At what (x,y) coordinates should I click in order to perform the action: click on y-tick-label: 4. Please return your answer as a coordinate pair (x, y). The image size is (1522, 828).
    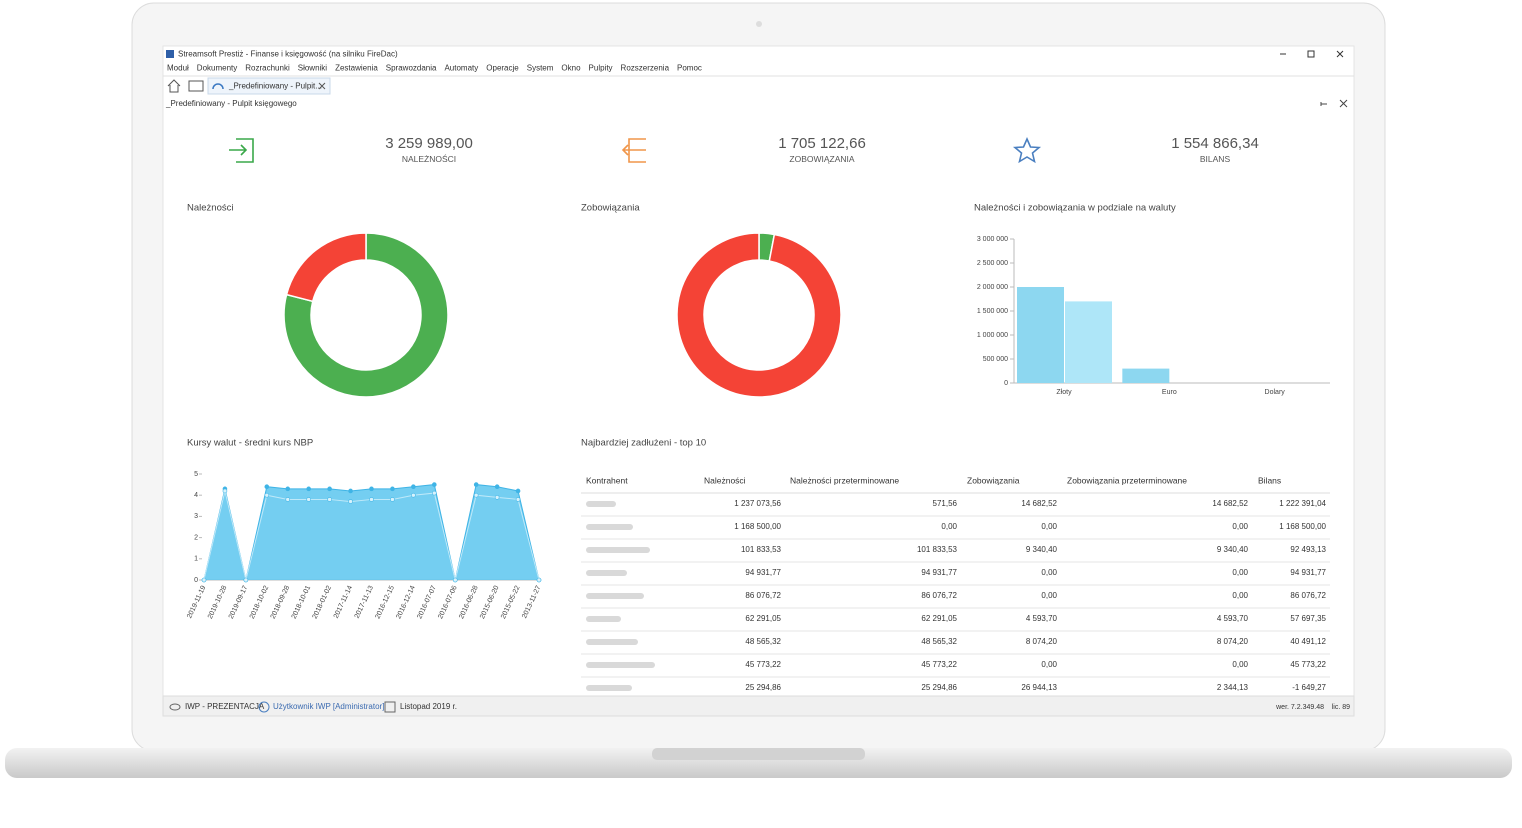
    Looking at the image, I should click on (196, 495).